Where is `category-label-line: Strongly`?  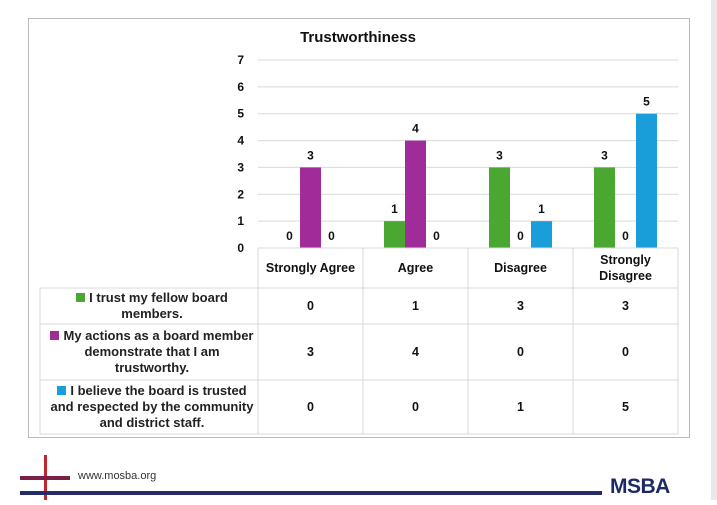 category-label-line: Strongly is located at coordinates (625, 260).